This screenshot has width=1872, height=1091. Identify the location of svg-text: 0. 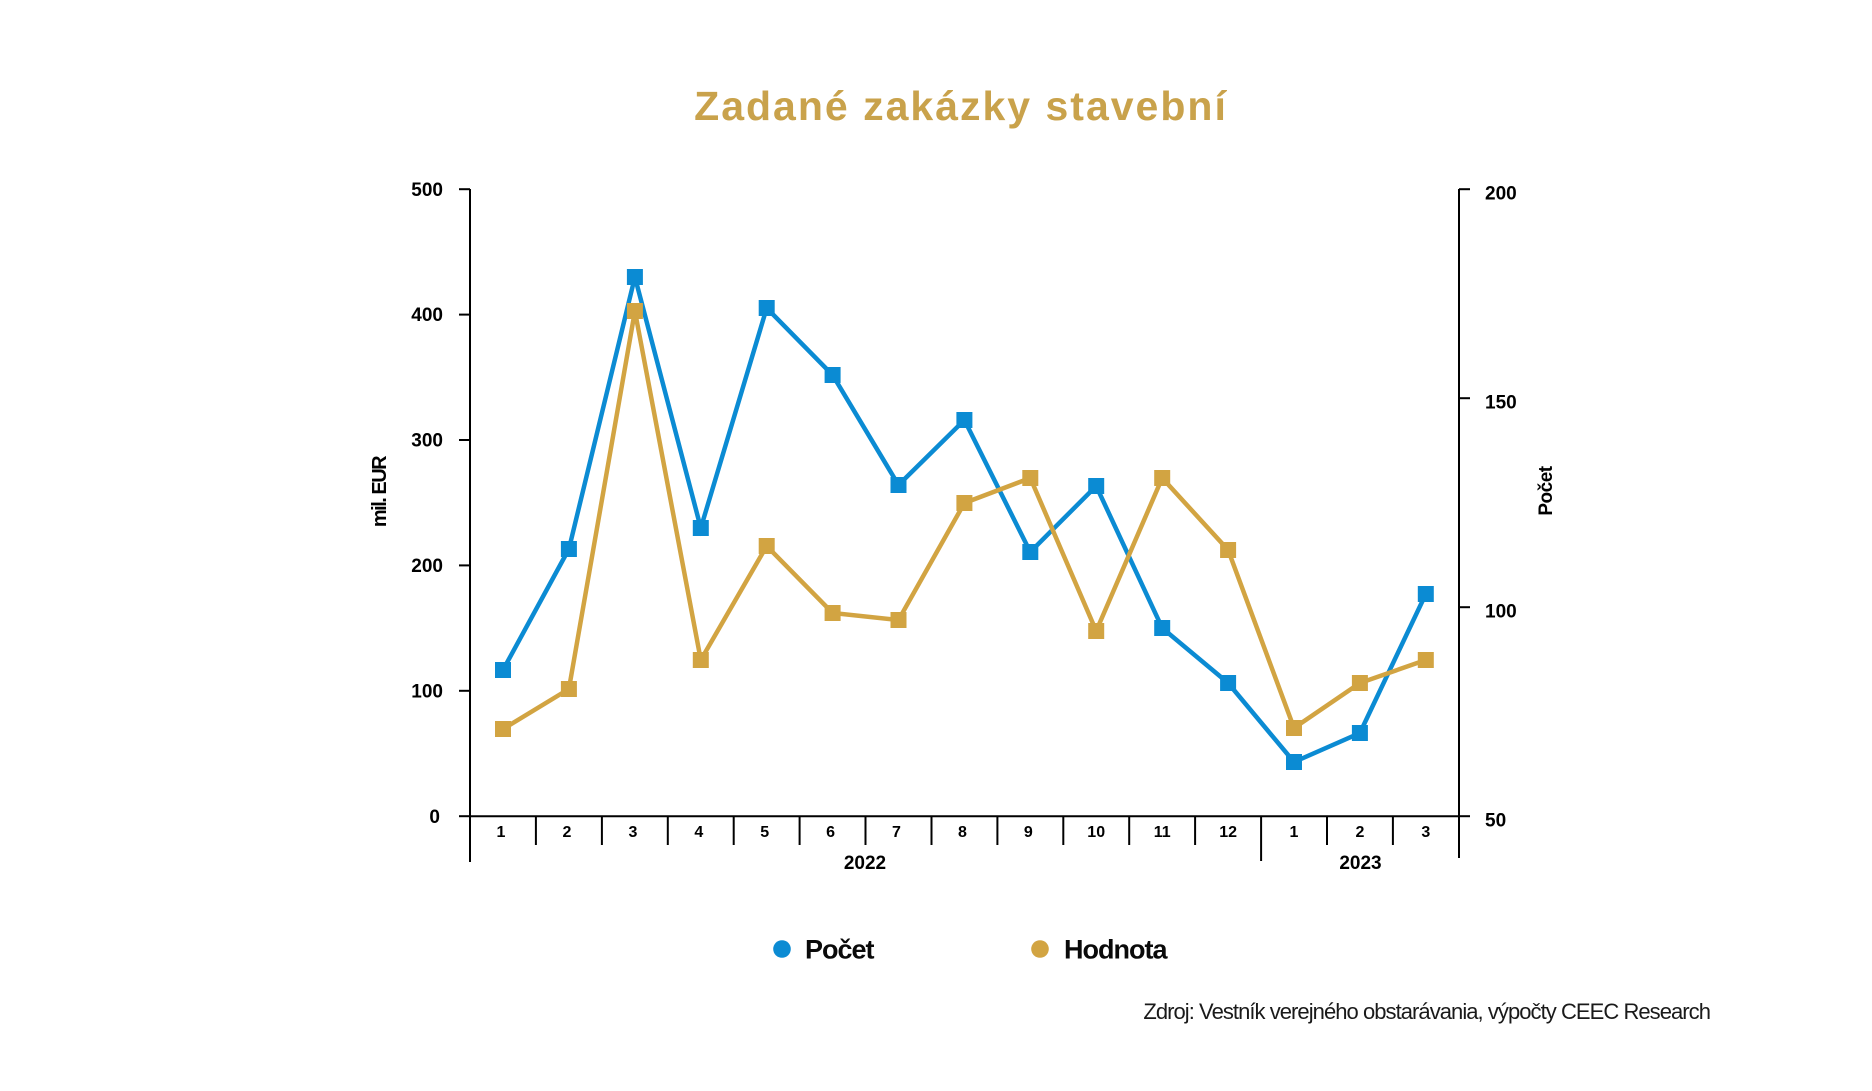
(434, 817).